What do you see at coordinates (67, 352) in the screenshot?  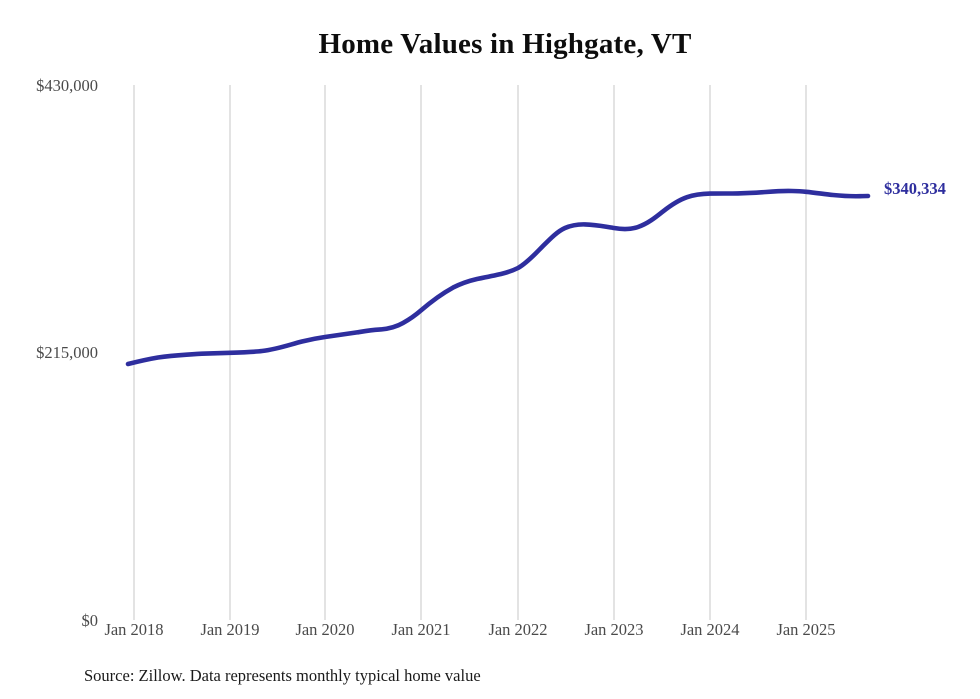 I see `y-axis-tick-label-mid: $215,000` at bounding box center [67, 352].